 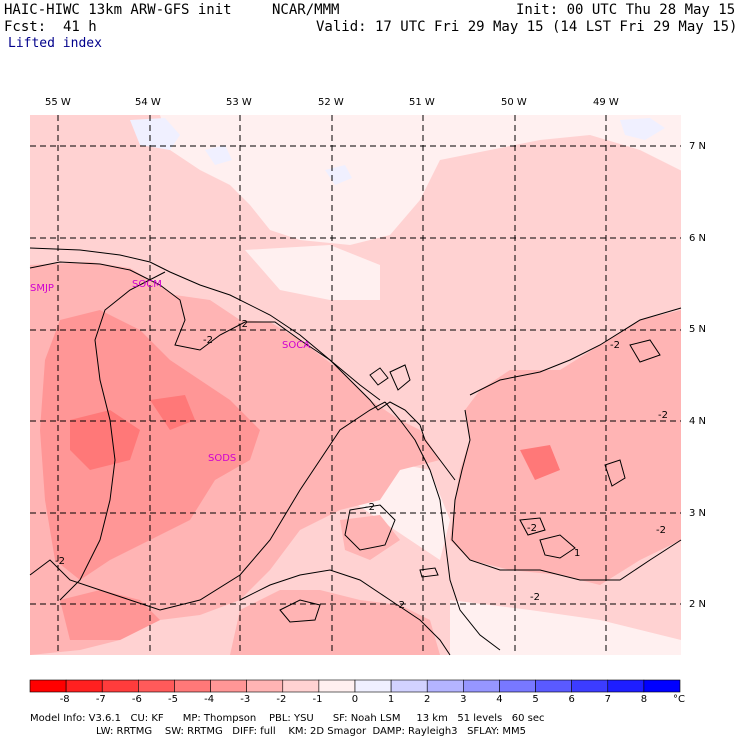 What do you see at coordinates (331, 102) in the screenshot?
I see `lon-label: 52 W` at bounding box center [331, 102].